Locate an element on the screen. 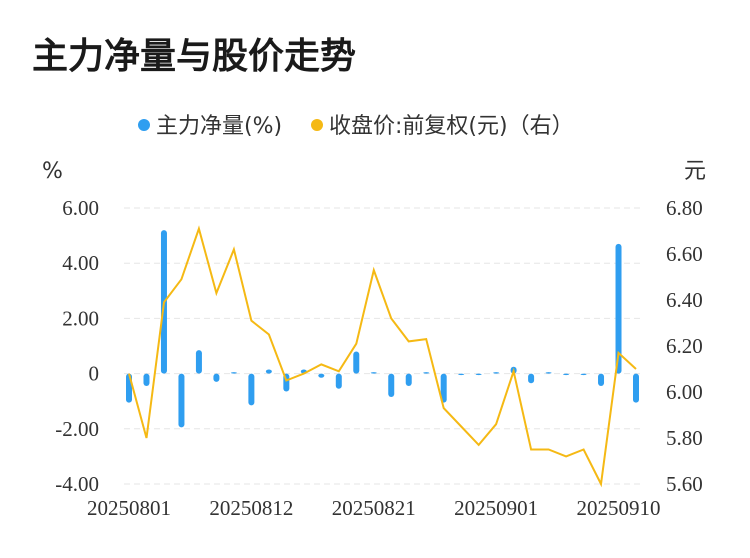  left-tick-label: 2.00 is located at coordinates (80, 318).